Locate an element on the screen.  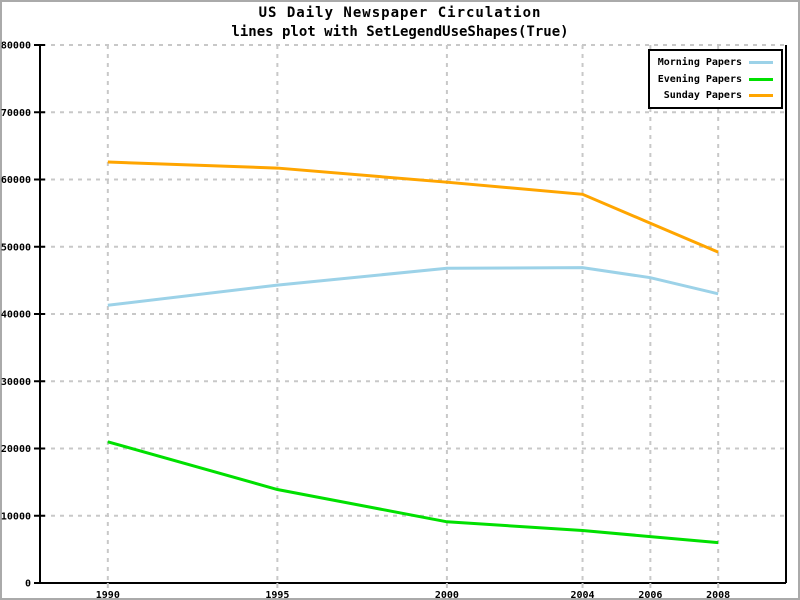
chart-title: US Daily Newspaper Circulation is located at coordinates (400, 13).